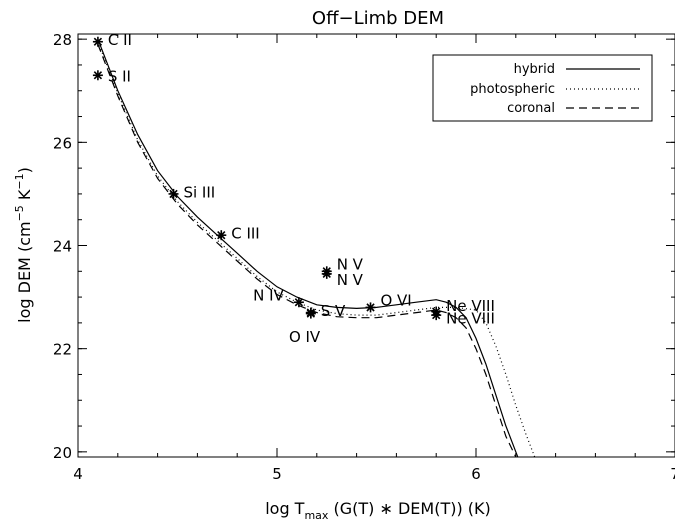 The image size is (675, 524). What do you see at coordinates (23, 245) in the screenshot?
I see `y-axis-label: log DEM (cm−5 K−1)` at bounding box center [23, 245].